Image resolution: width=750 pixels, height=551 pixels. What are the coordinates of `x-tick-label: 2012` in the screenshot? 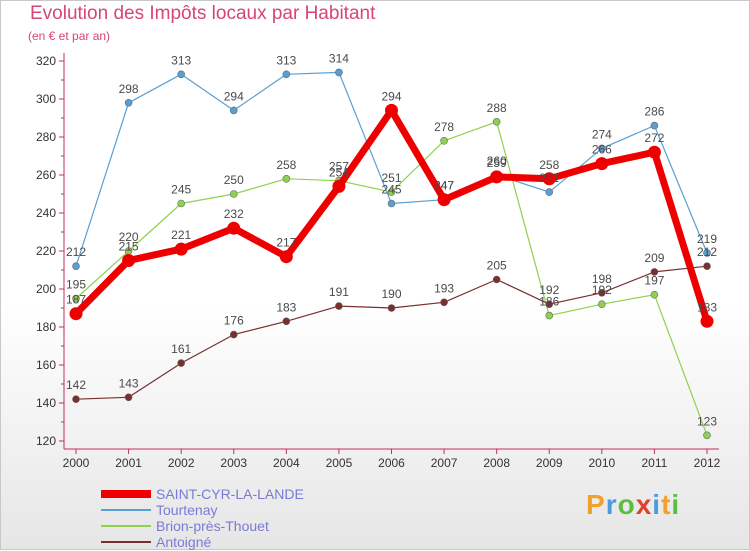 It's located at (707, 463).